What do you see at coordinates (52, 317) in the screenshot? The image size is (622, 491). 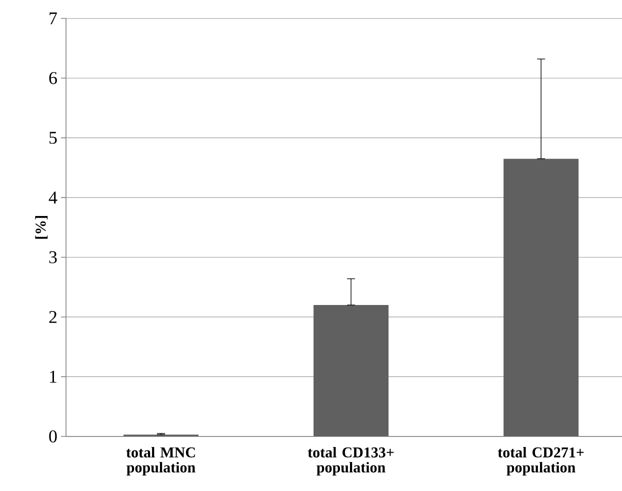 I see `y-tick-label: 2` at bounding box center [52, 317].